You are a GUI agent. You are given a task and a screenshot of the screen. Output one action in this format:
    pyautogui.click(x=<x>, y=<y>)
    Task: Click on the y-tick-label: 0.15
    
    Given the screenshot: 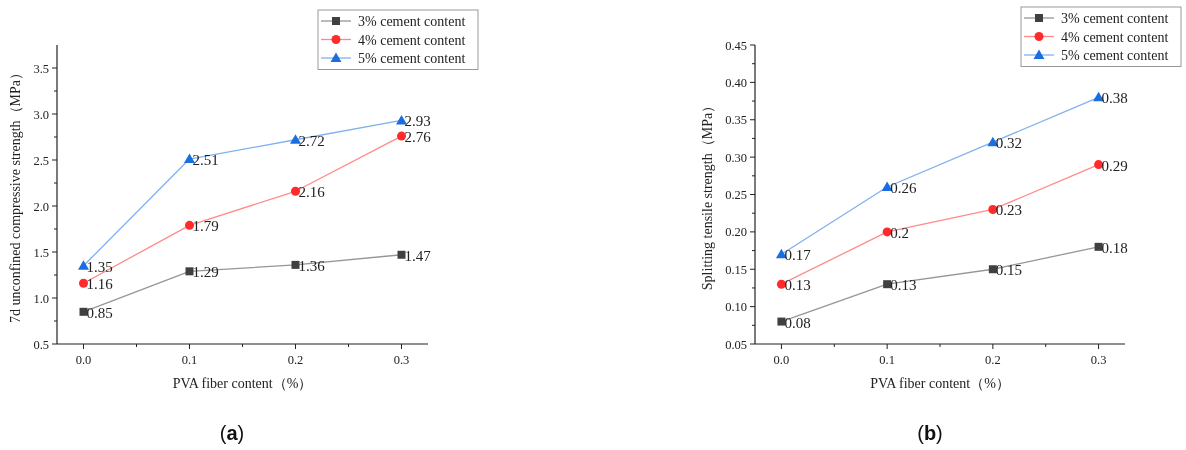 What is the action you would take?
    pyautogui.click(x=736, y=269)
    